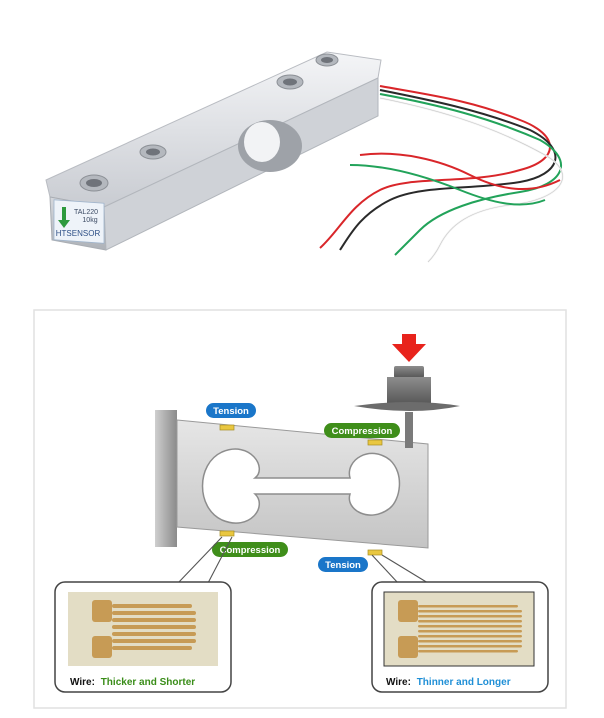 This screenshot has width=604, height=718. I want to click on callout-lines, so click(303, 560).